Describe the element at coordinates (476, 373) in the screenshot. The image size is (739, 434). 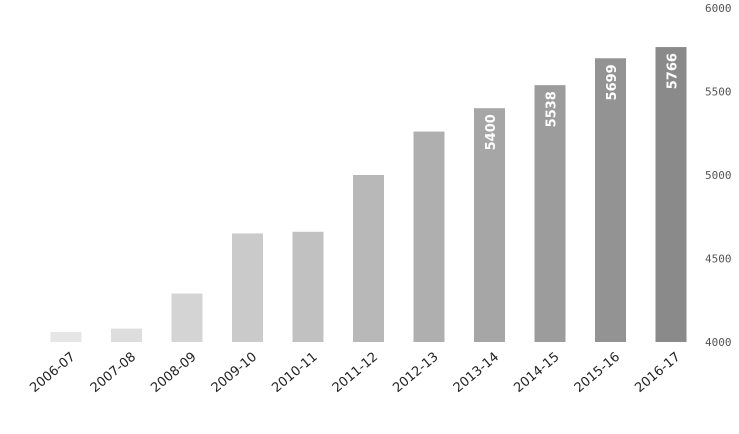
I see `x-tick-label: 2013-14` at that location.